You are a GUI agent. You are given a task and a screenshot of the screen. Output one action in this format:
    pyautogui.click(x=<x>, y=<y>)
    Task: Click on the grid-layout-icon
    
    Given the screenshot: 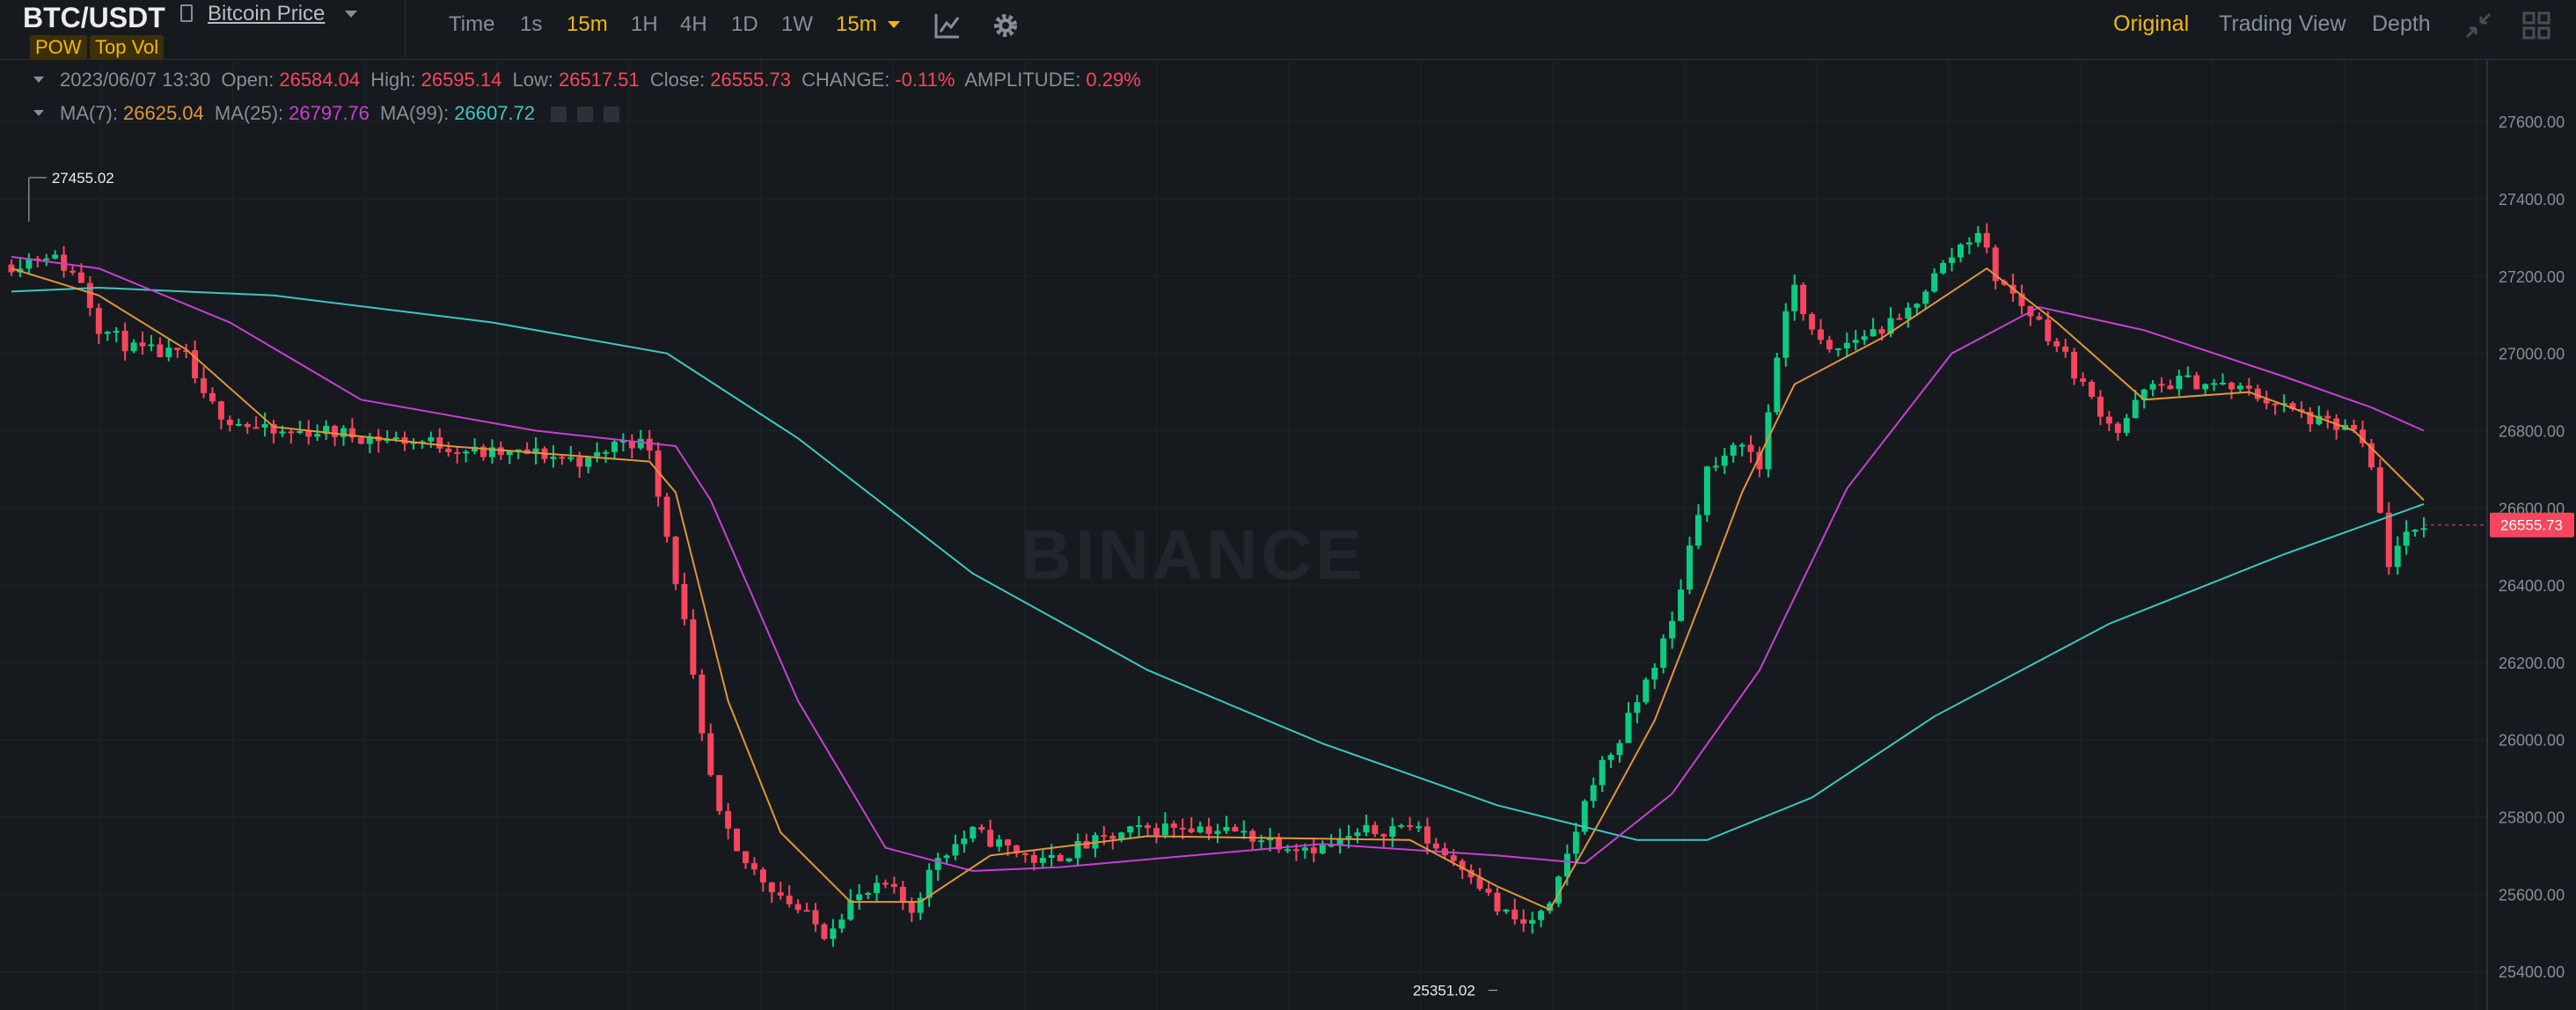 What is the action you would take?
    pyautogui.click(x=2536, y=25)
    